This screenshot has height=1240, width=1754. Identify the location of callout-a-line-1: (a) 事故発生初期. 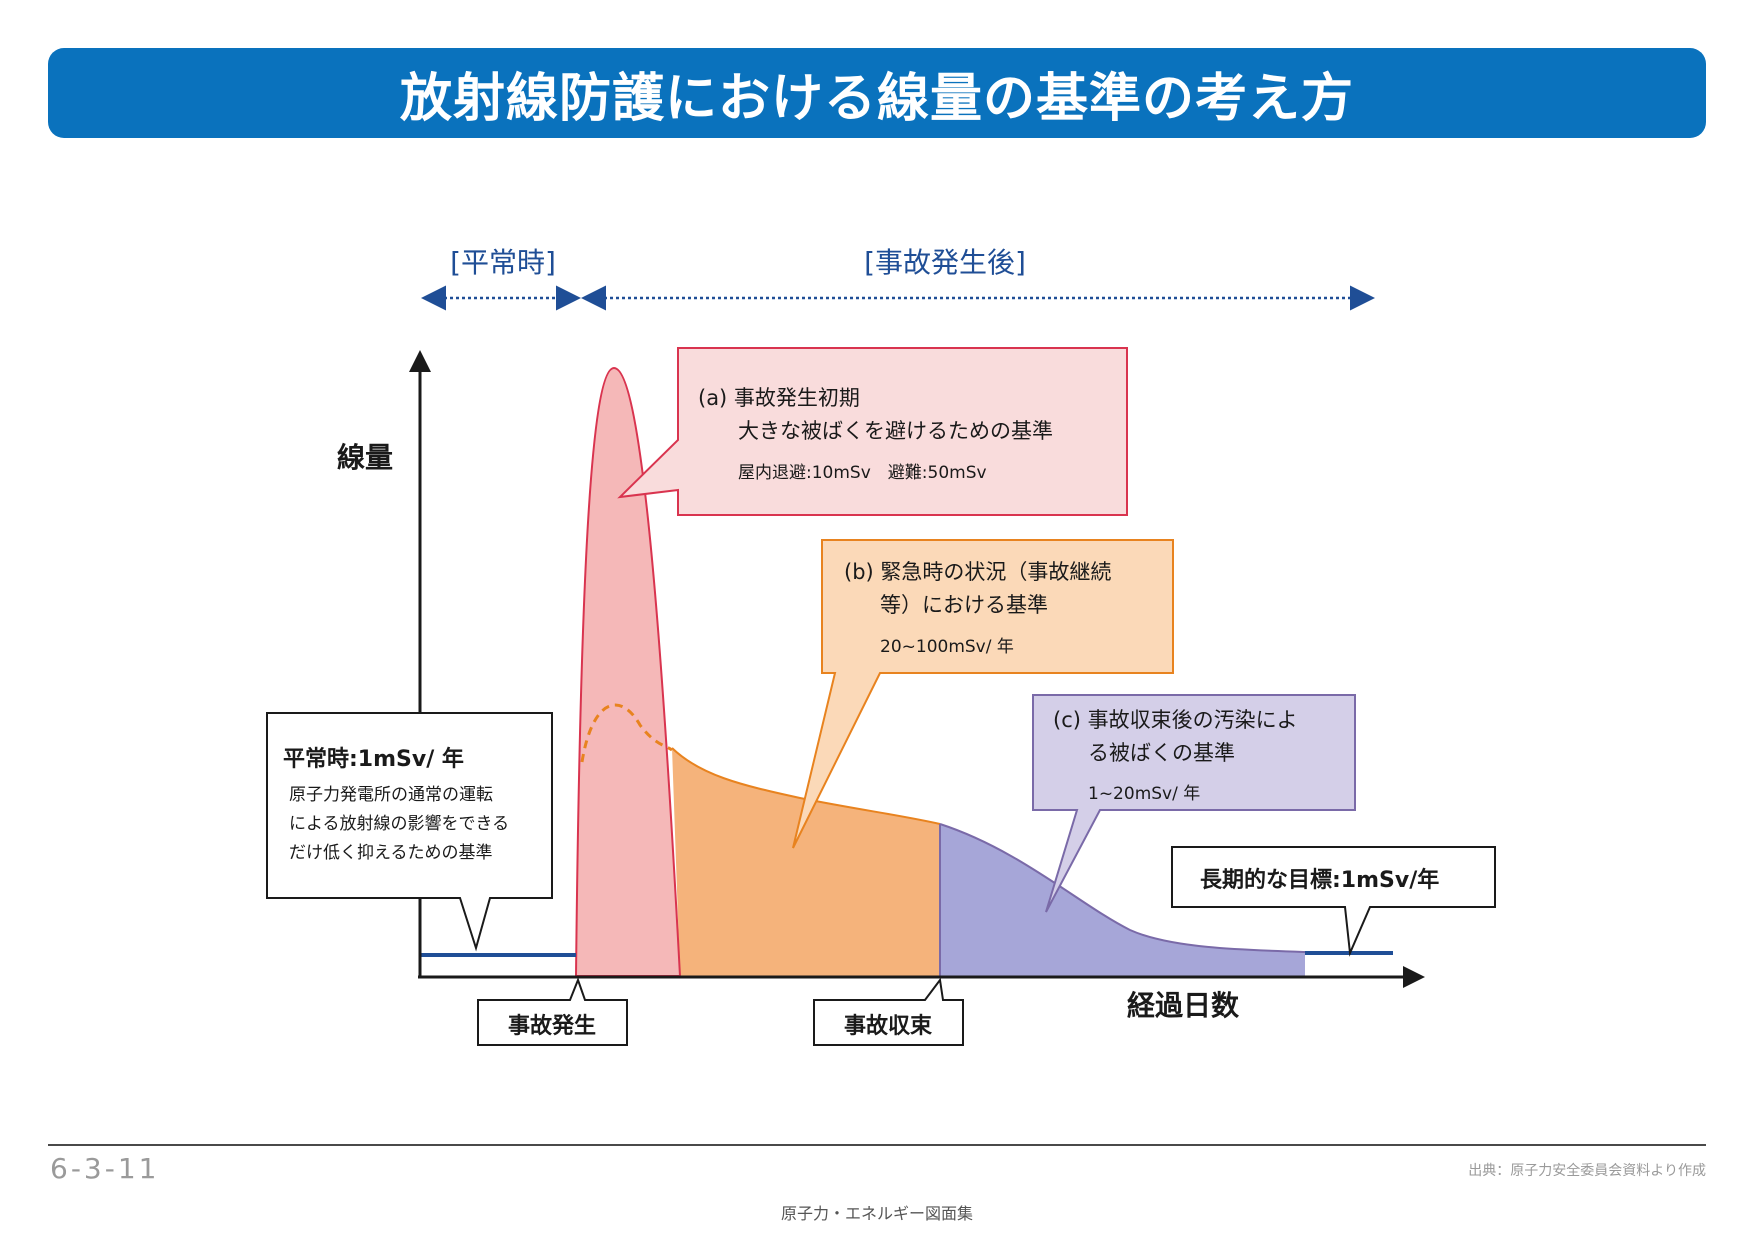
(779, 398).